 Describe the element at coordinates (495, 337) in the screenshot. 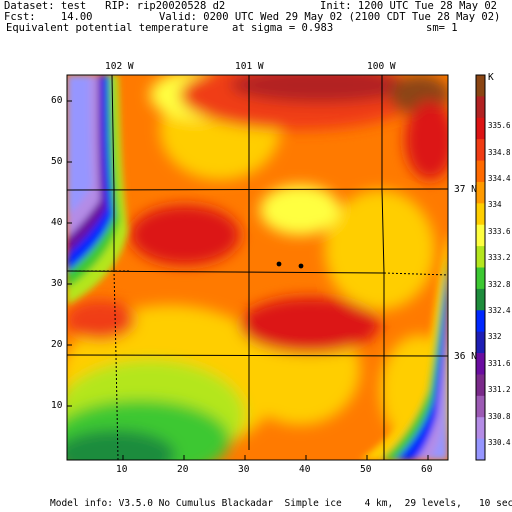

I see `colorbar-label: 332` at that location.